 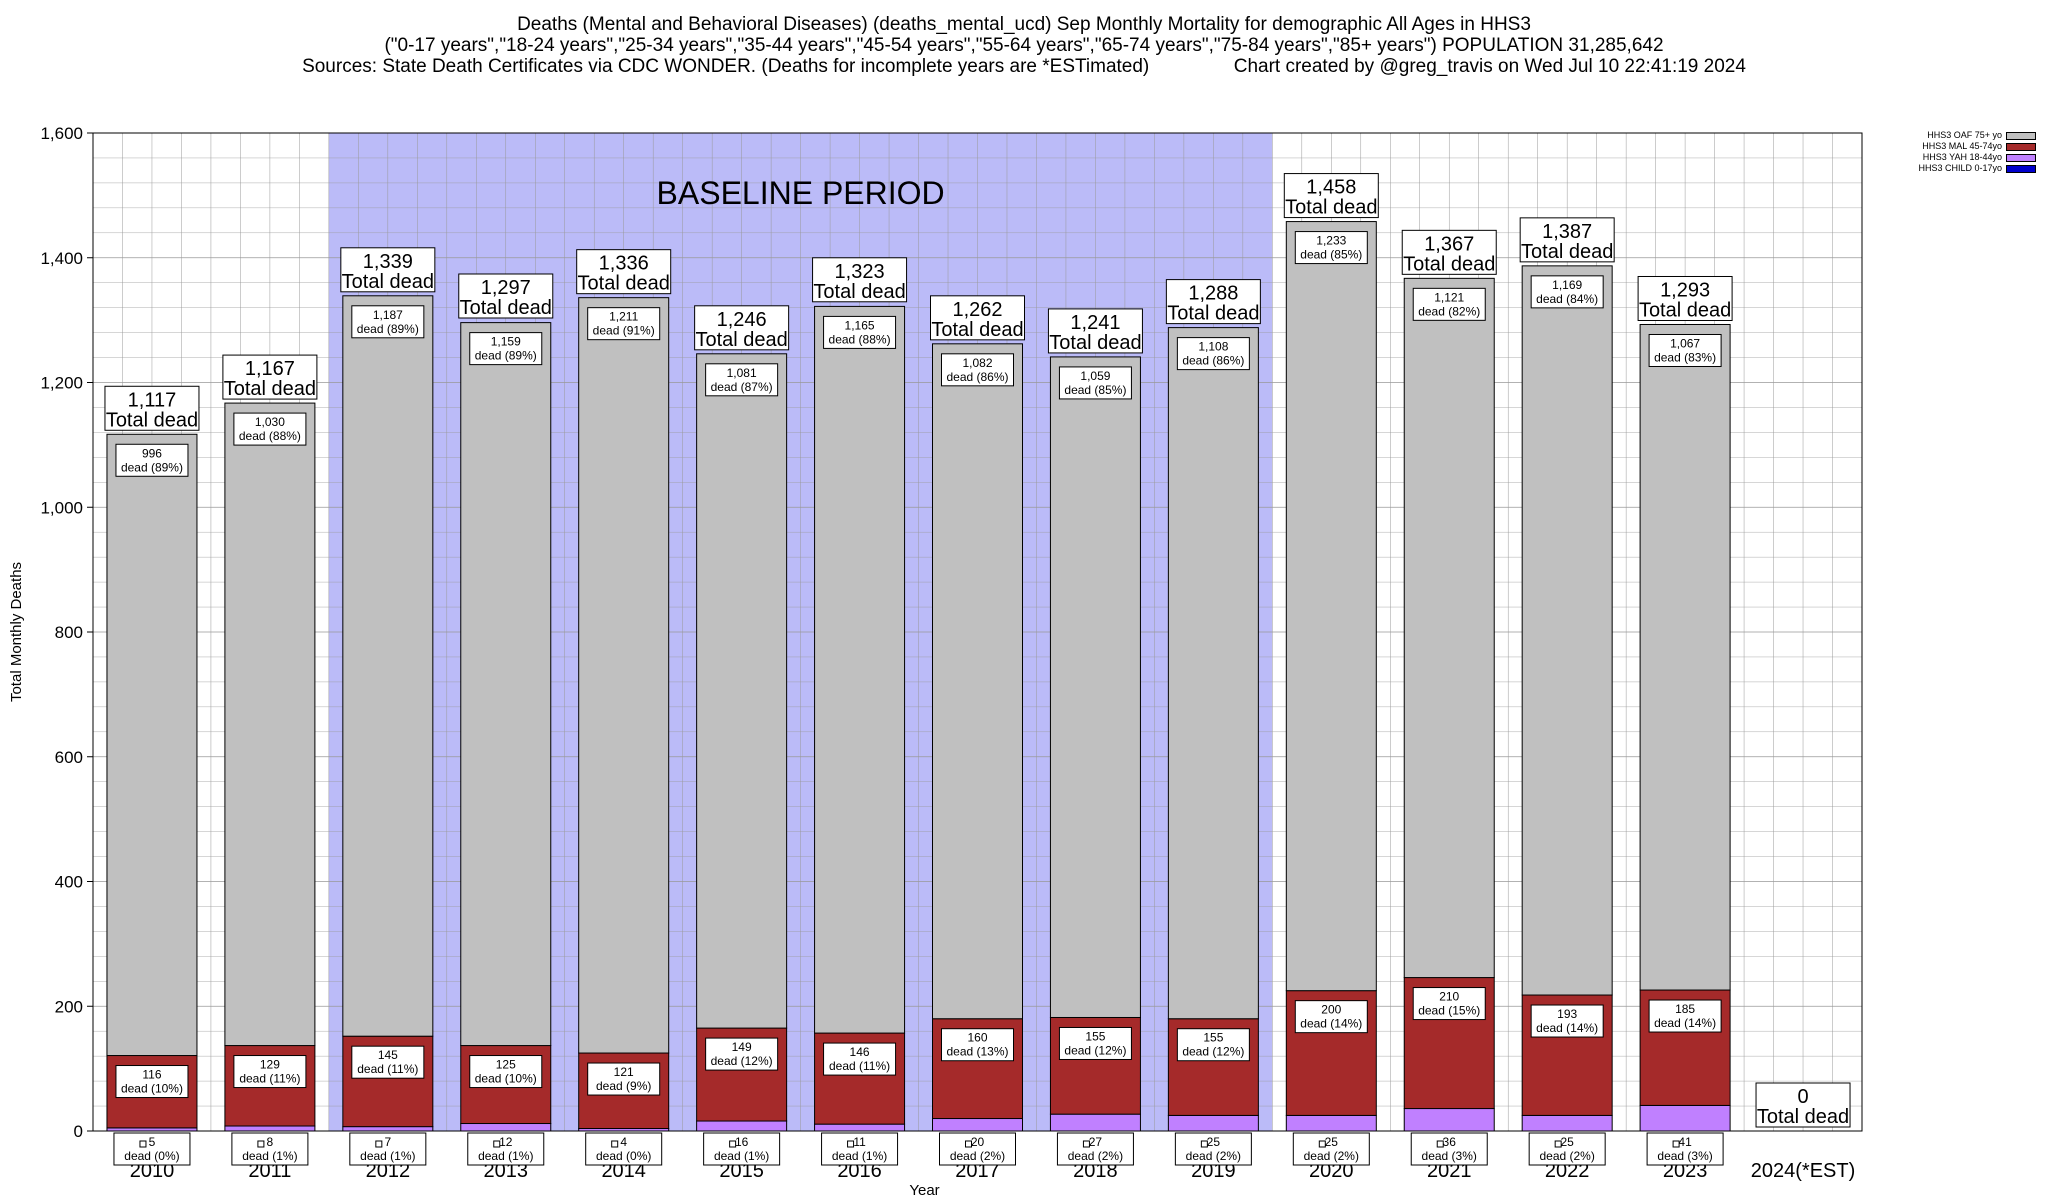 I want to click on yah-label-pct: dead (0%), so click(x=151, y=1156).